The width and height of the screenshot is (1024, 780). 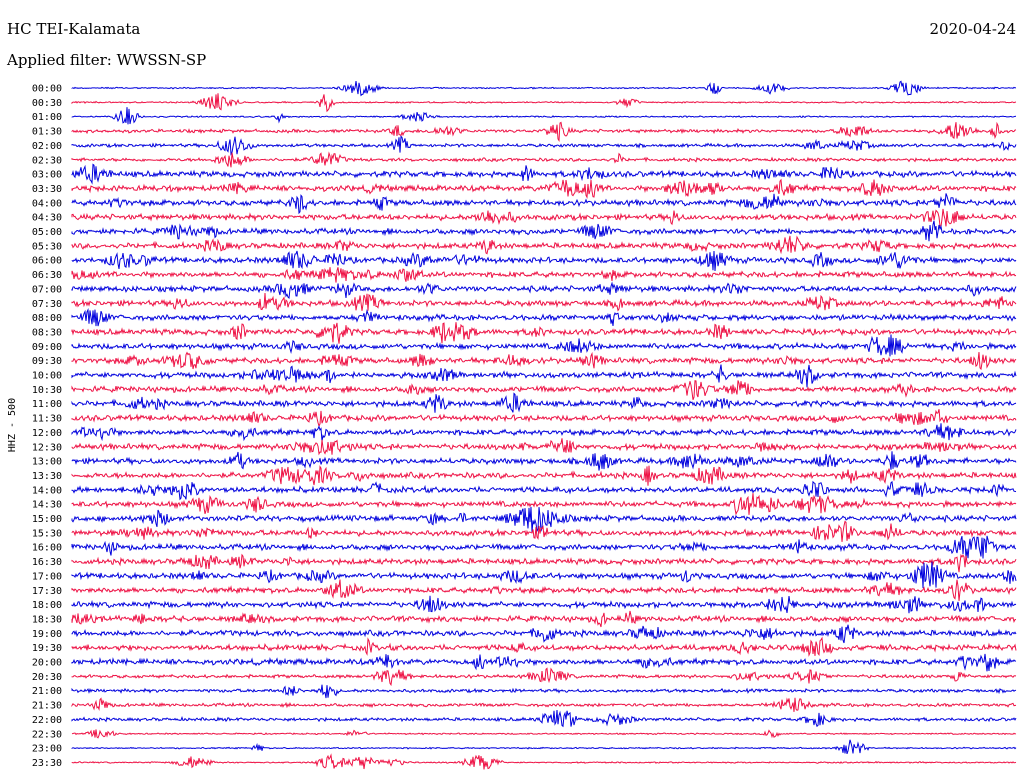 What do you see at coordinates (12, 425) in the screenshot?
I see `channel-label: HHZ - 500` at bounding box center [12, 425].